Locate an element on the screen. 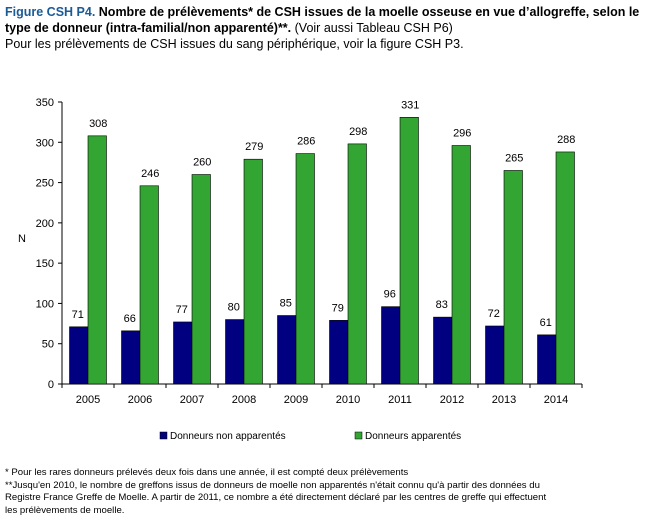  data-label: 77 is located at coordinates (182, 310).